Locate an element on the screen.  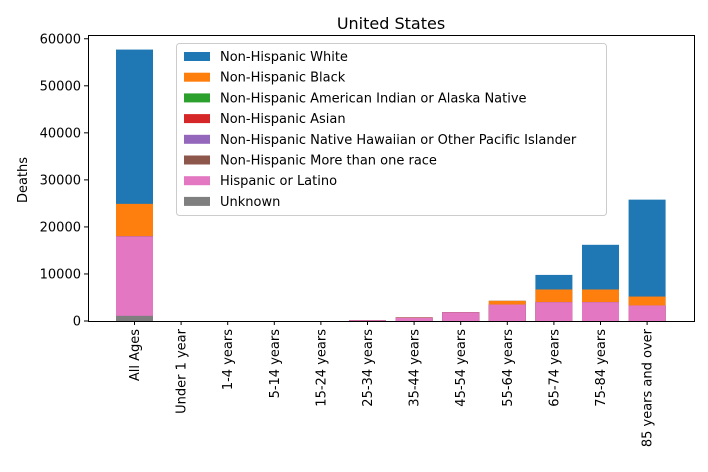
y-tick-label-1: 10000 is located at coordinates (60, 274).